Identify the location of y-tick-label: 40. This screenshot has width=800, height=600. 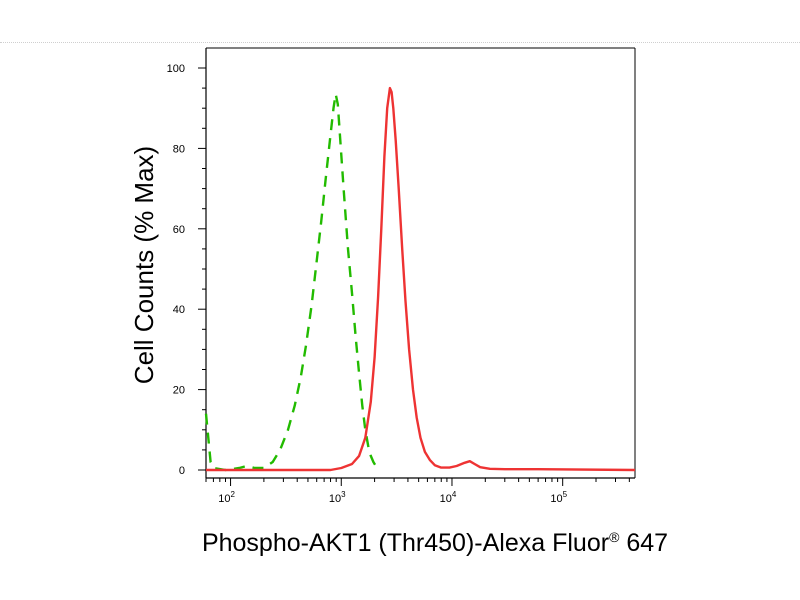
(179, 310).